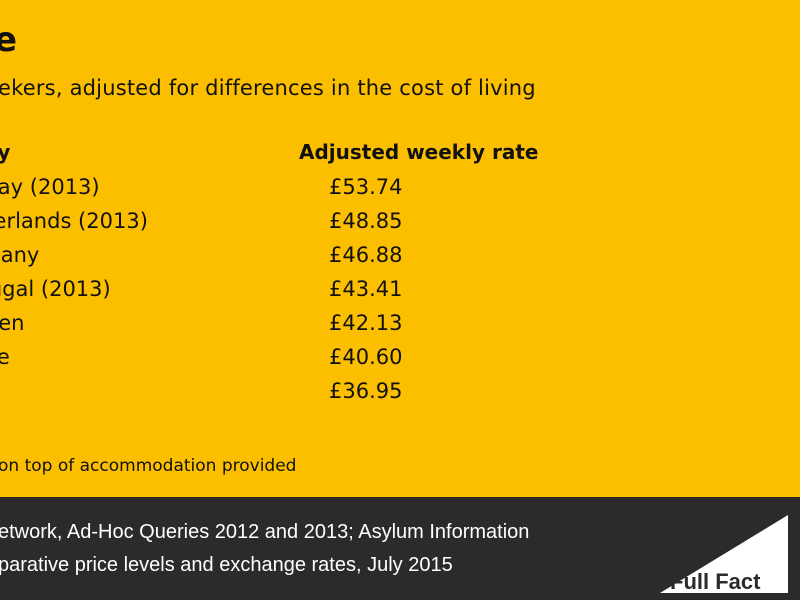 This screenshot has width=800, height=600. Describe the element at coordinates (74, 221) in the screenshot. I see `country-cell: therlands (2013)` at that location.